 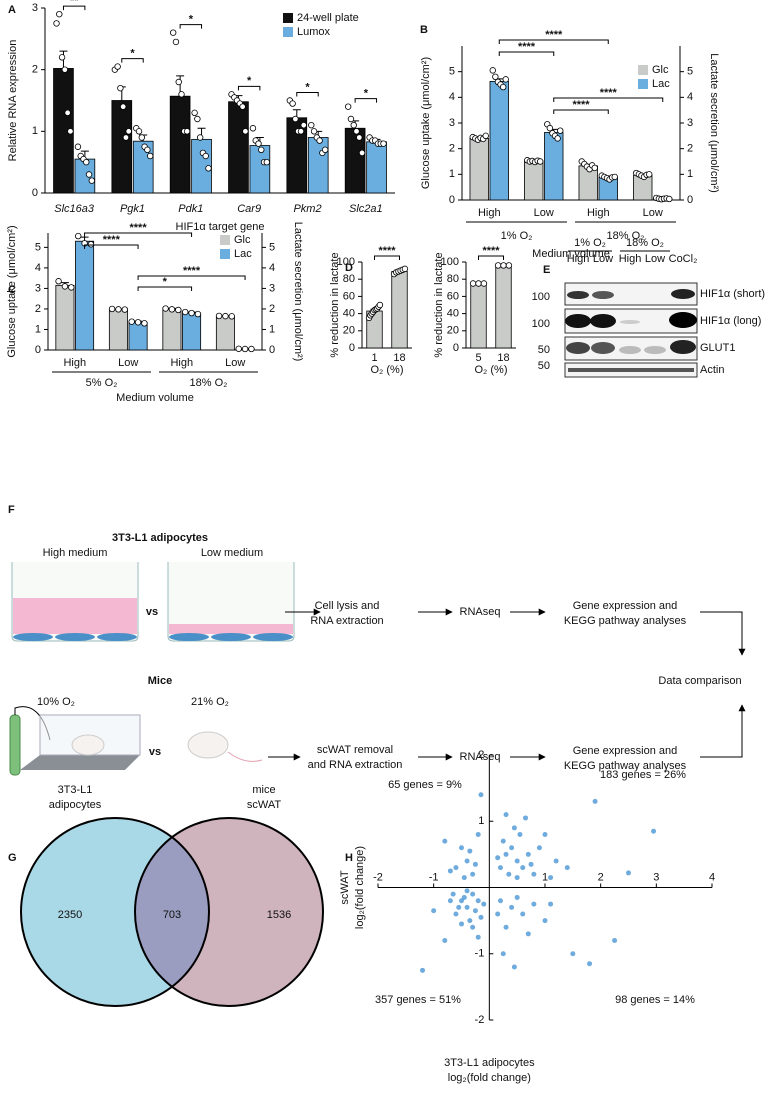 What do you see at coordinates (630, 259) in the screenshot?
I see `lane-label: High` at bounding box center [630, 259].